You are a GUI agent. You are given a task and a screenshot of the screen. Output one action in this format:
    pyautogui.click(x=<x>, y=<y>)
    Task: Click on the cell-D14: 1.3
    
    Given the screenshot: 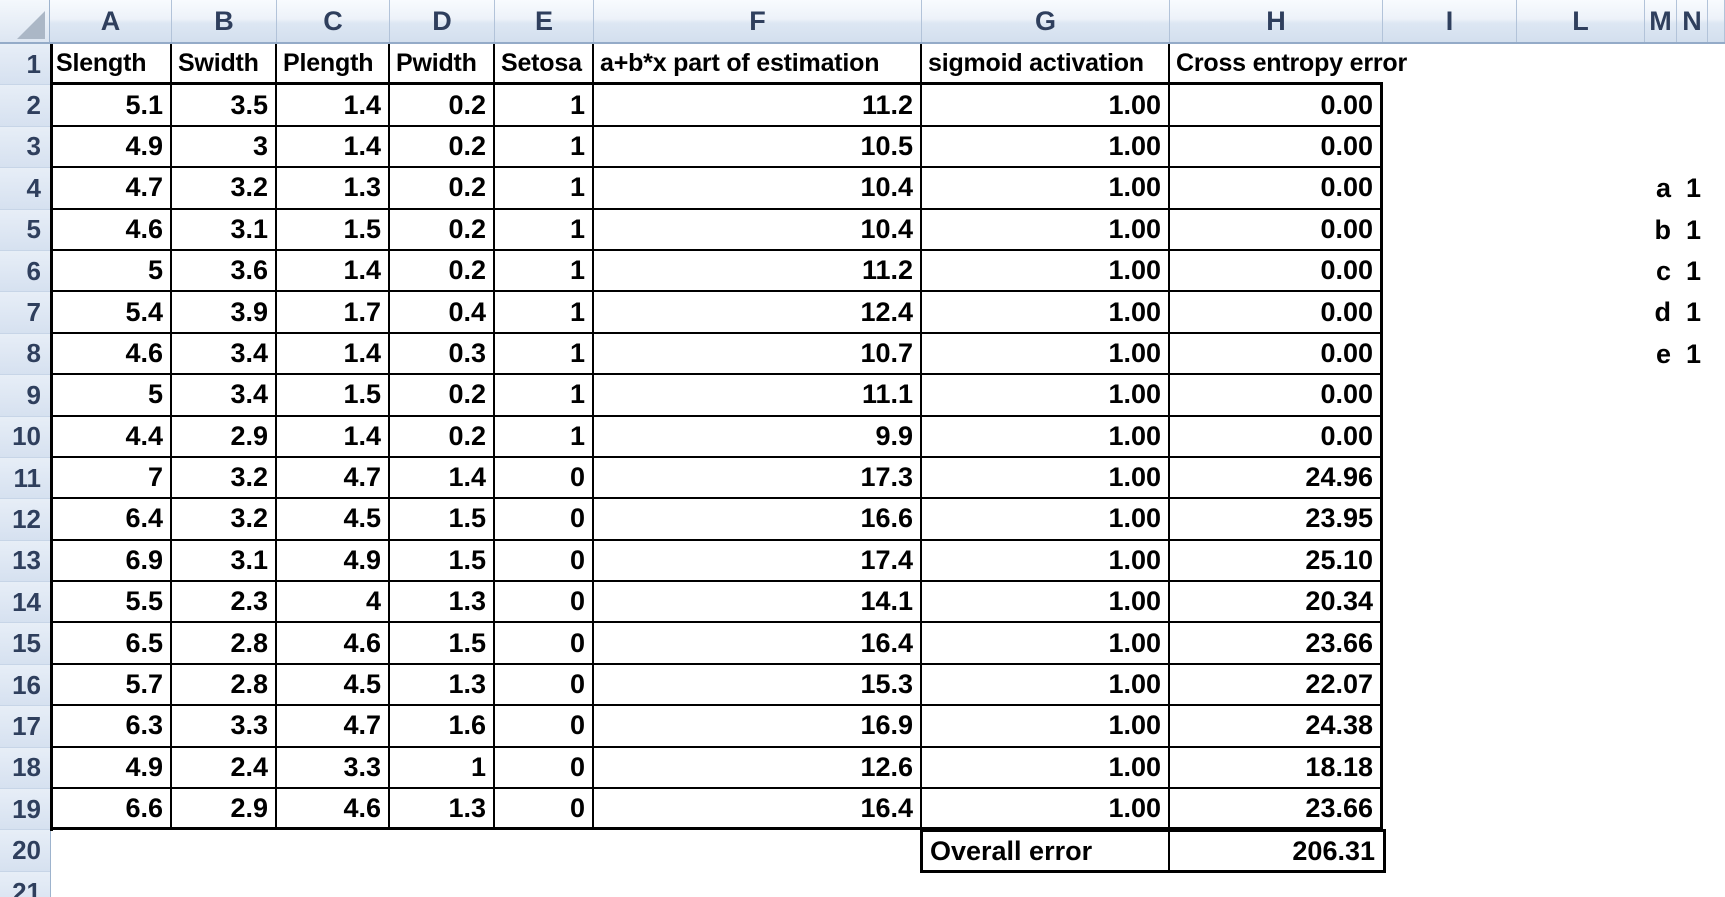 What is the action you would take?
    pyautogui.click(x=442, y=603)
    